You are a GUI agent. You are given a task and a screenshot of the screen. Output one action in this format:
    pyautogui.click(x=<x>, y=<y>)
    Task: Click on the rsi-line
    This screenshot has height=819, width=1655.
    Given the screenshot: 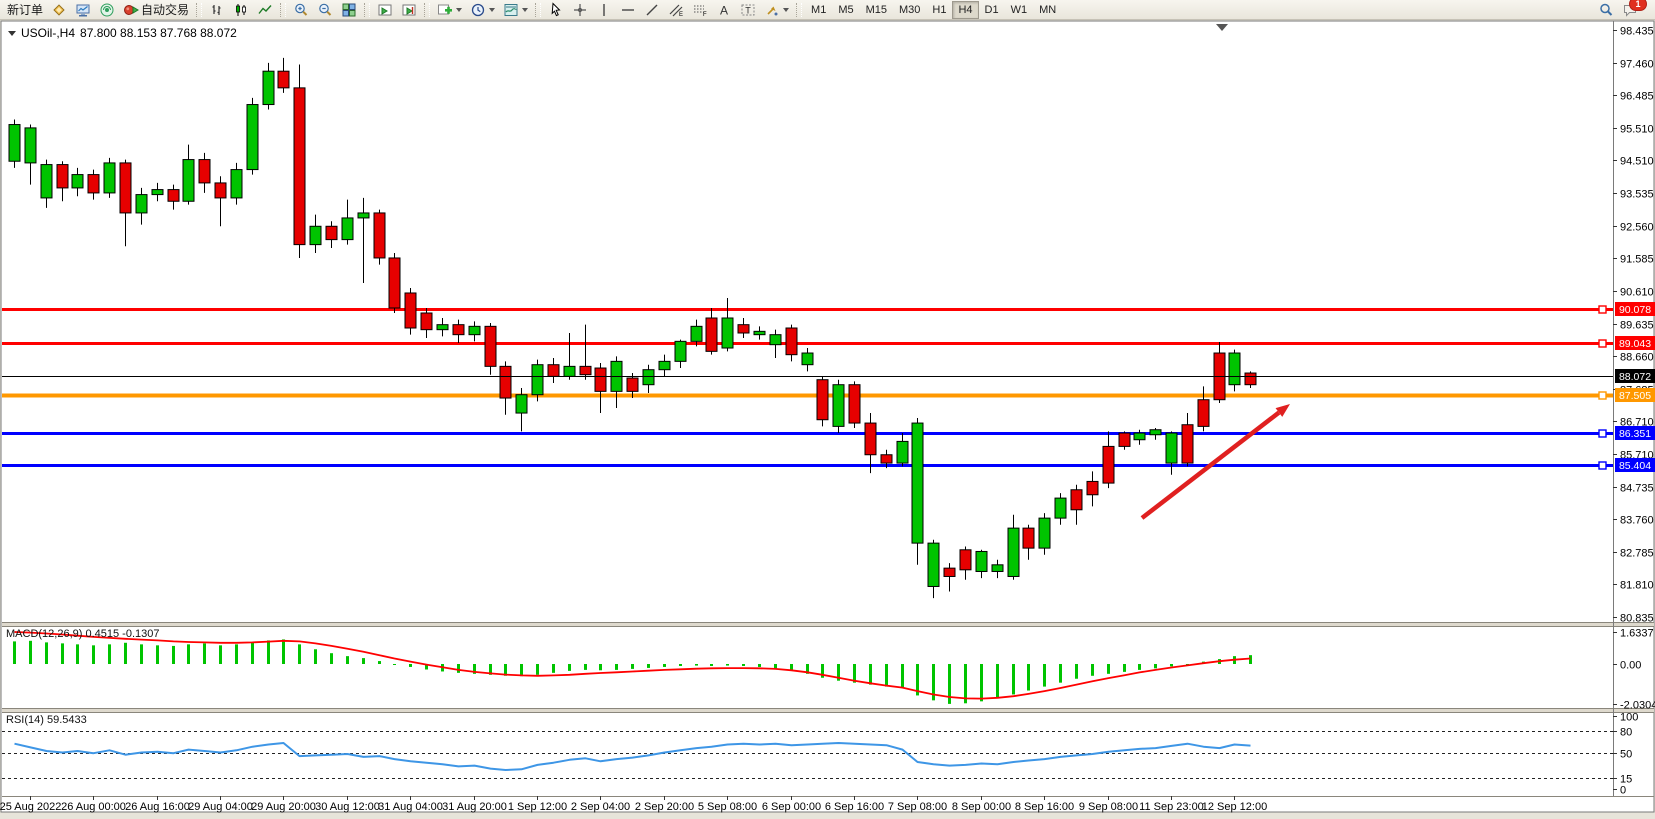 What is the action you would take?
    pyautogui.click(x=632, y=756)
    